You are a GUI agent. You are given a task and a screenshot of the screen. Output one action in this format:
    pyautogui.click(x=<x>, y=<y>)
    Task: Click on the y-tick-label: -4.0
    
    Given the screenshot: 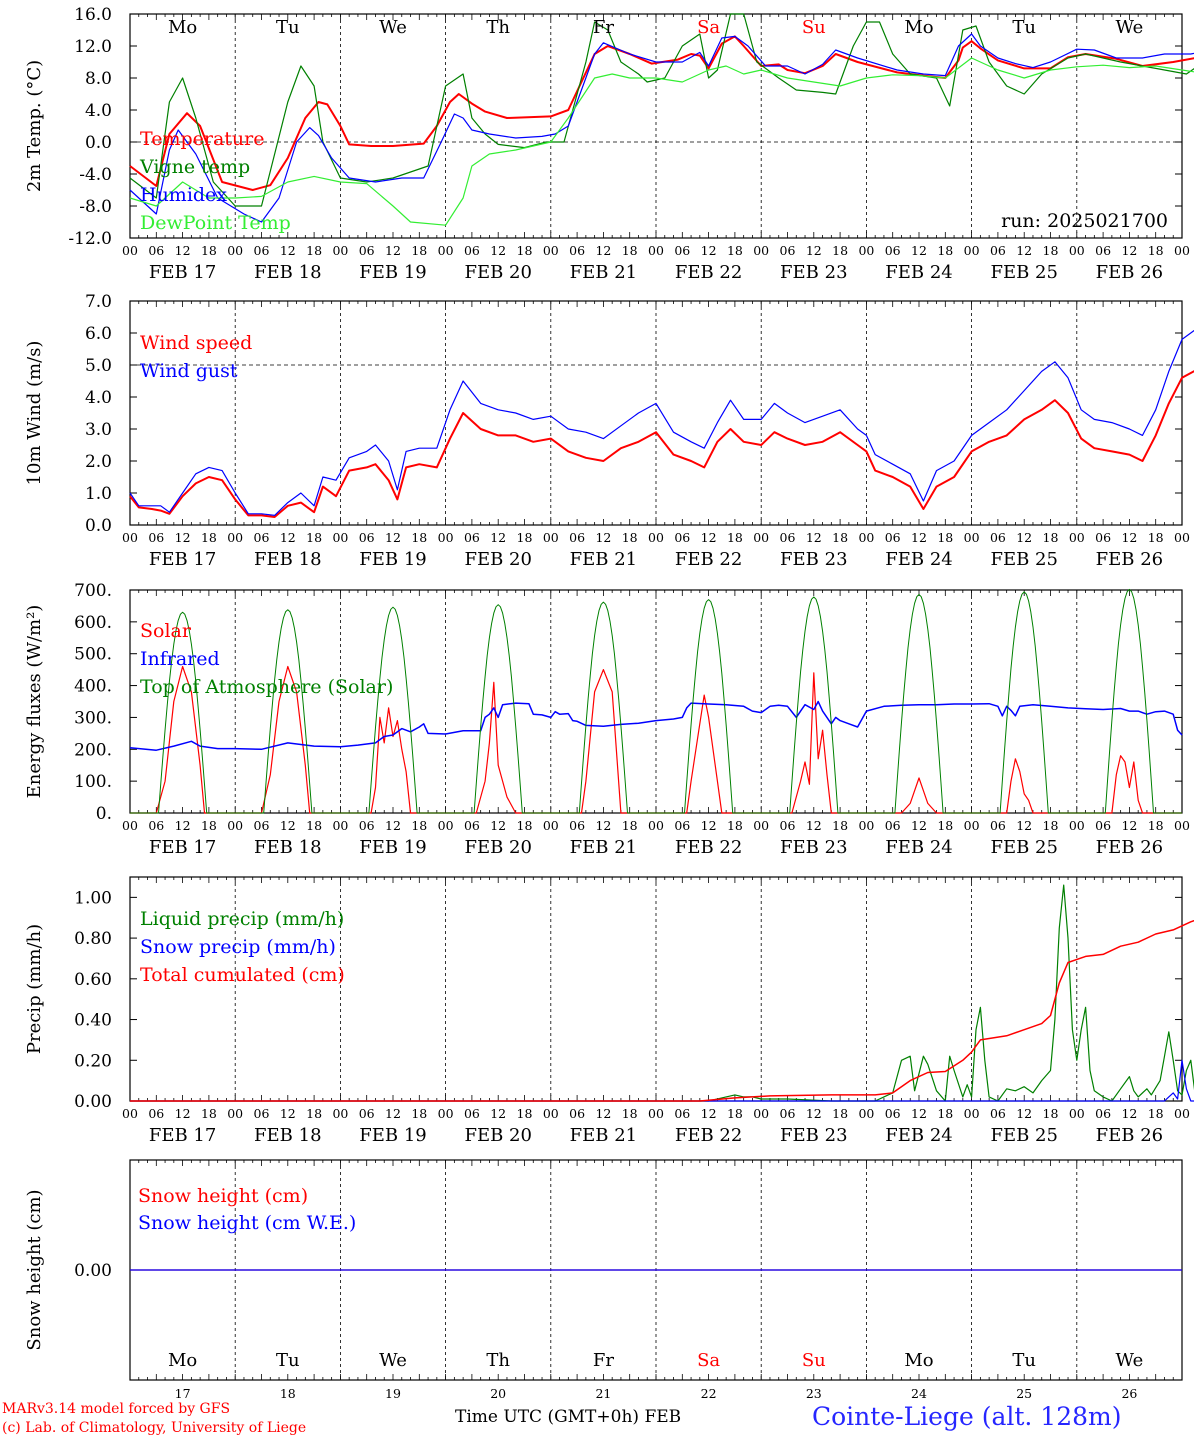 What is the action you would take?
    pyautogui.click(x=95, y=175)
    